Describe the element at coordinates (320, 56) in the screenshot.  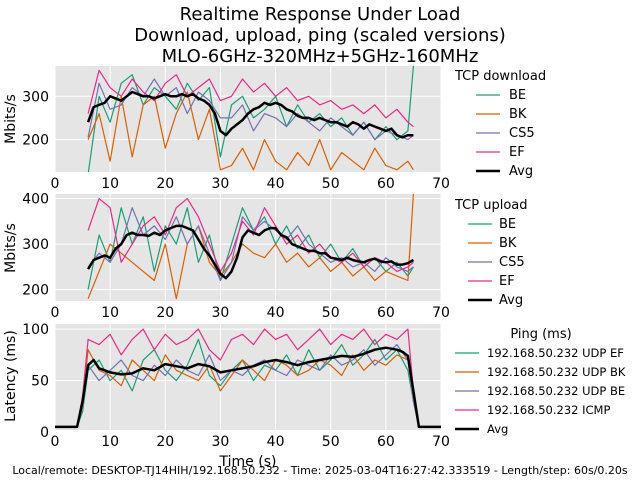
I see `chart-title-line-3: MLO-6GHz-320MHz+5GHz-160MHz` at that location.